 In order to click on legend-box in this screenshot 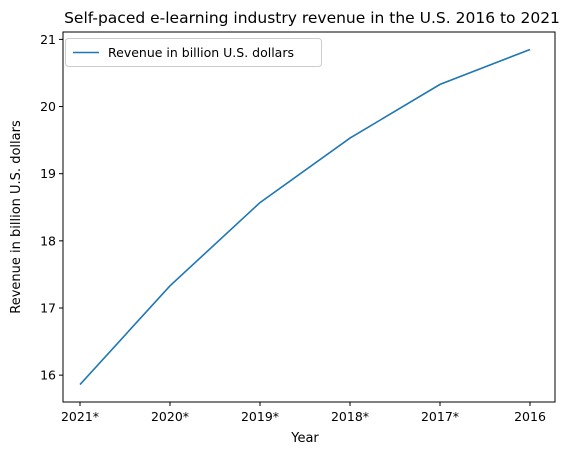, I will do `click(193, 52)`.